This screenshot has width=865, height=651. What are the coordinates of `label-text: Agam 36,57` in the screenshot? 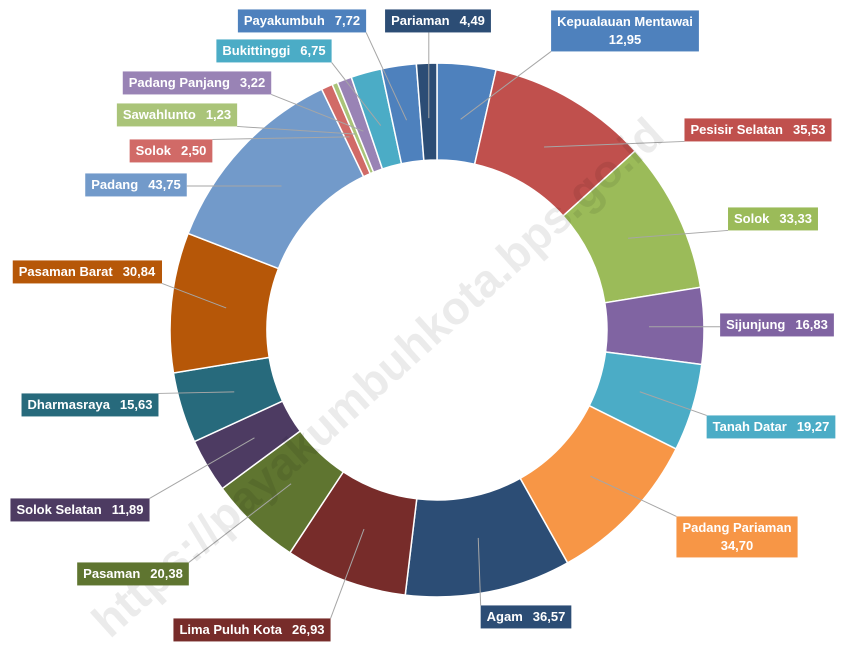 It's located at (526, 616).